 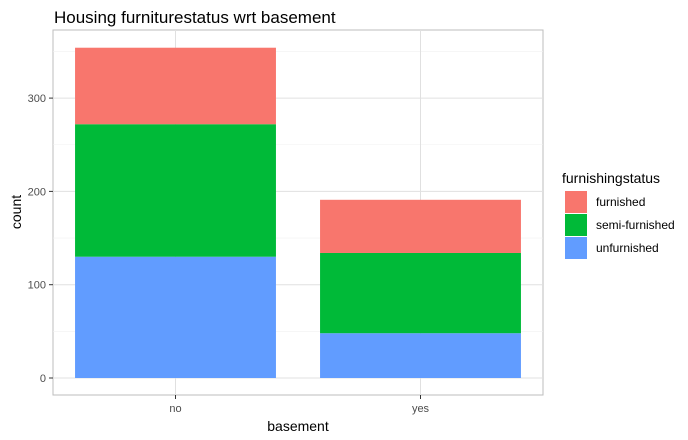 What do you see at coordinates (16, 212) in the screenshot?
I see `y-axis-title: count` at bounding box center [16, 212].